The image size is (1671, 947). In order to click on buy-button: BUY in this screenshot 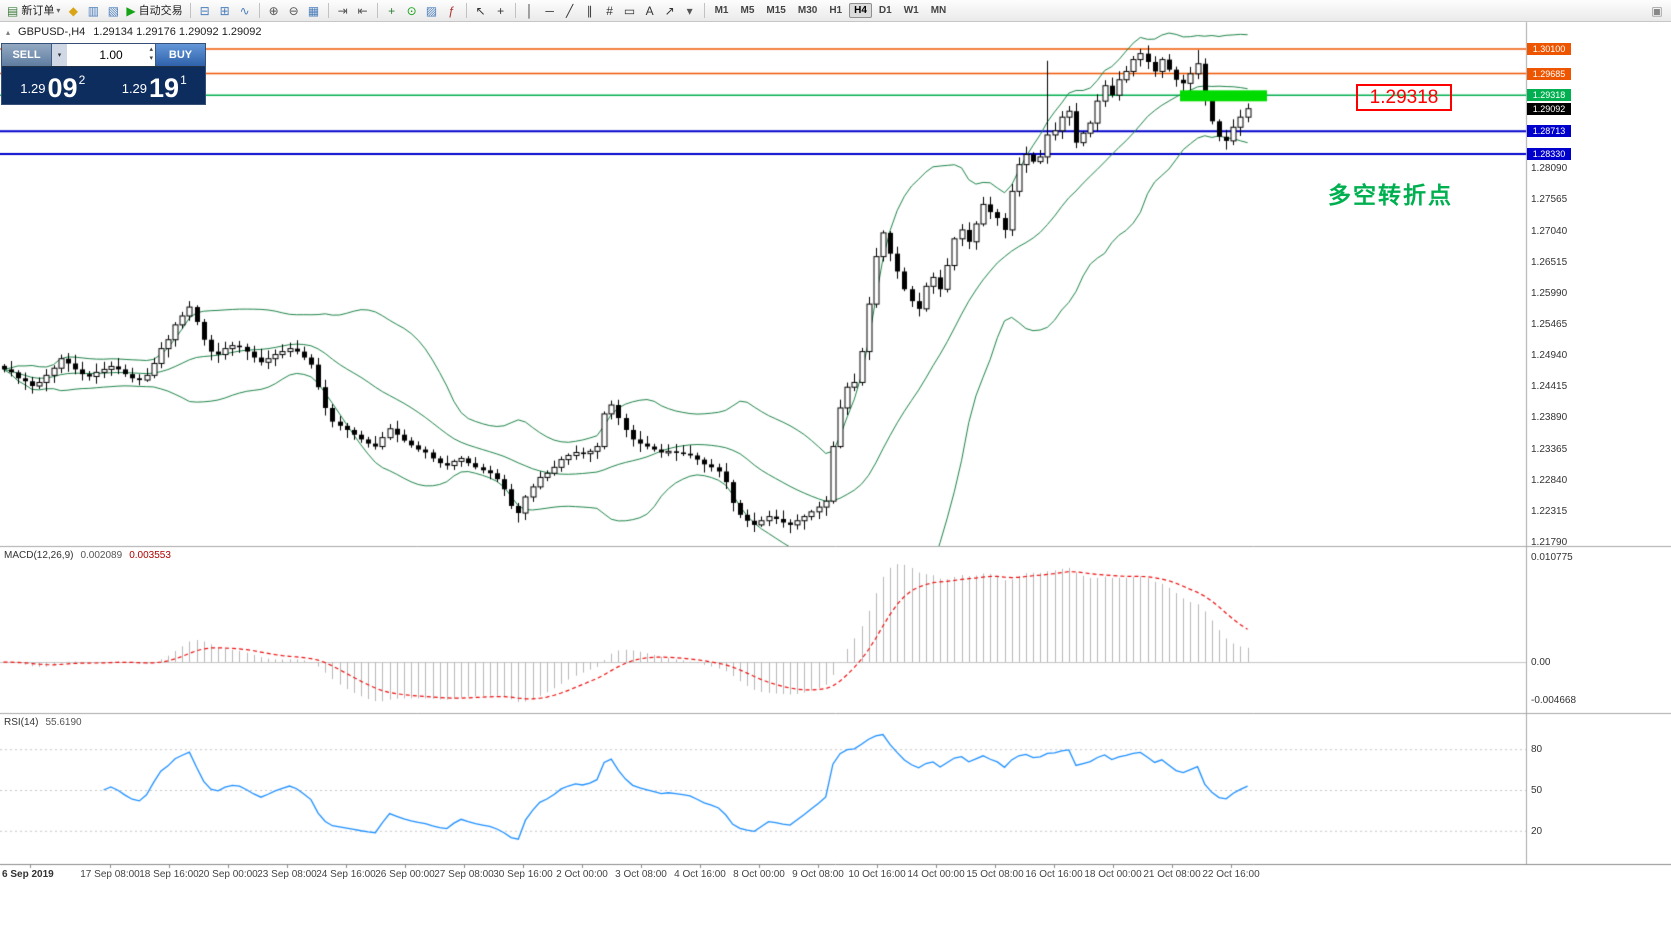, I will do `click(180, 55)`.